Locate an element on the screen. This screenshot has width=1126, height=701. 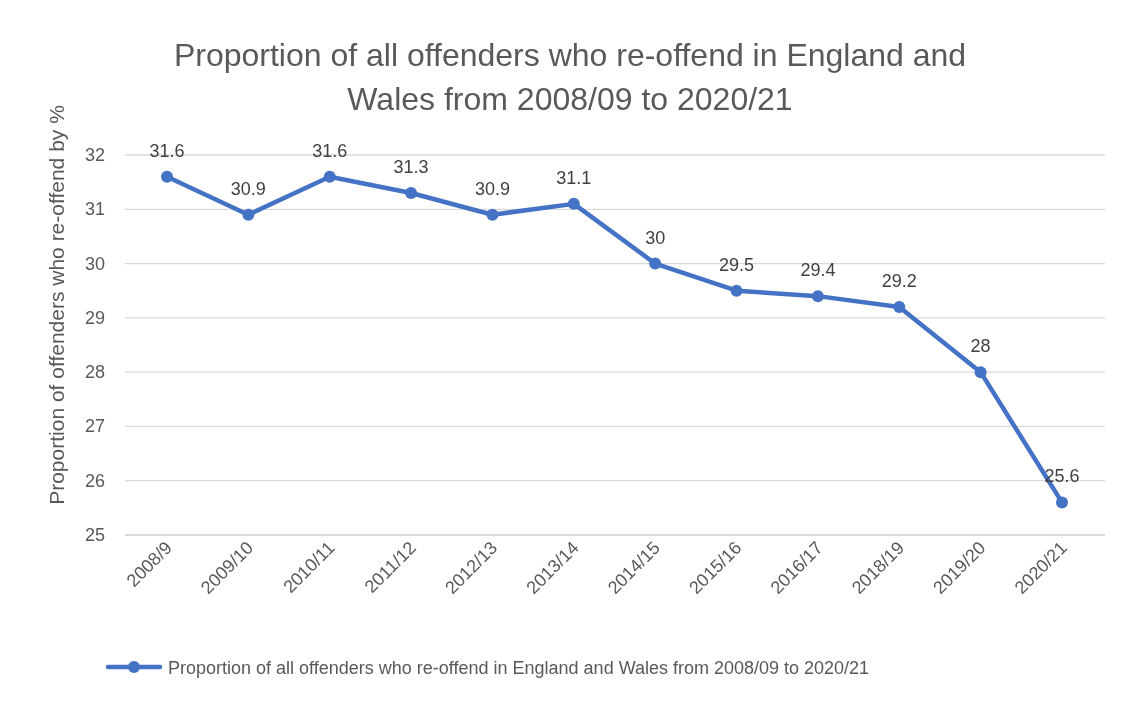
data-label: 29.4 is located at coordinates (818, 270).